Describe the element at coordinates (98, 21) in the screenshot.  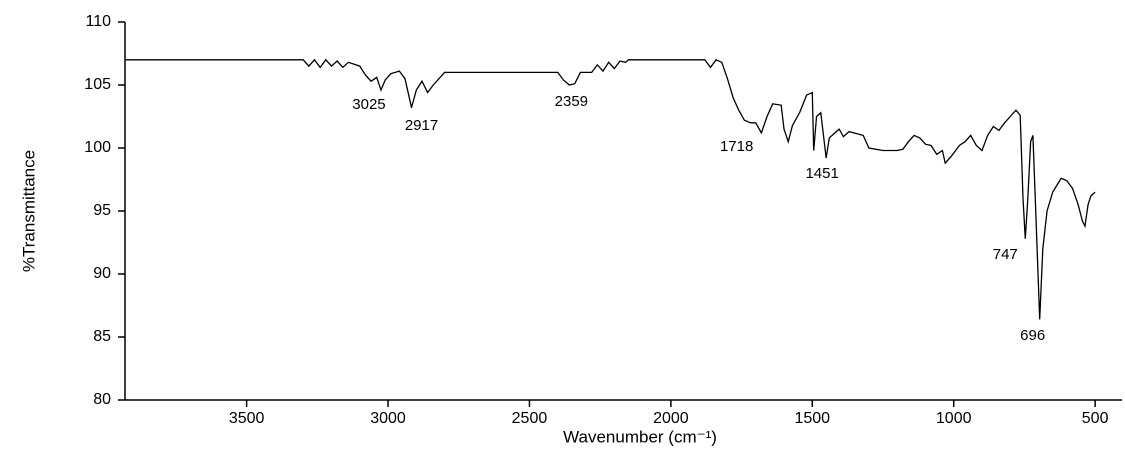
I see `y-tick-label: 110` at that location.